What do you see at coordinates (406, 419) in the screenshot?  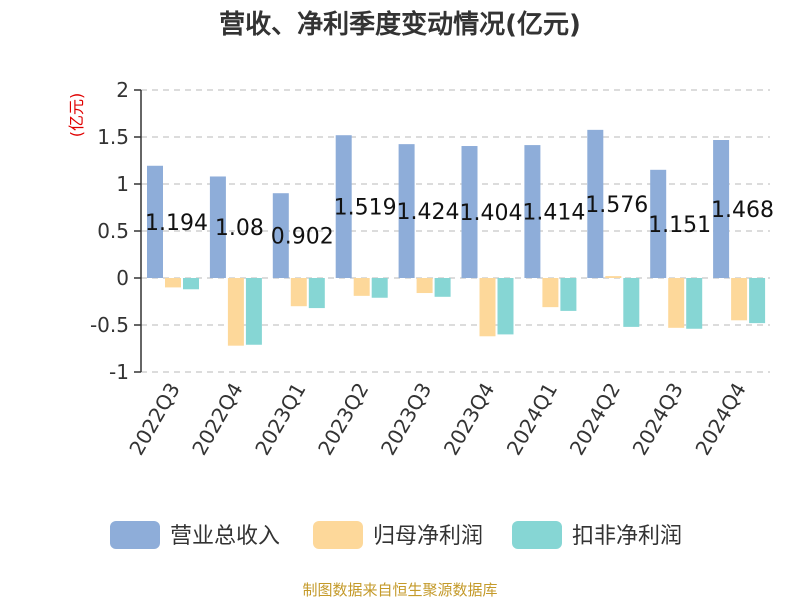 I see `x-tick-label: 2023Q3` at bounding box center [406, 419].